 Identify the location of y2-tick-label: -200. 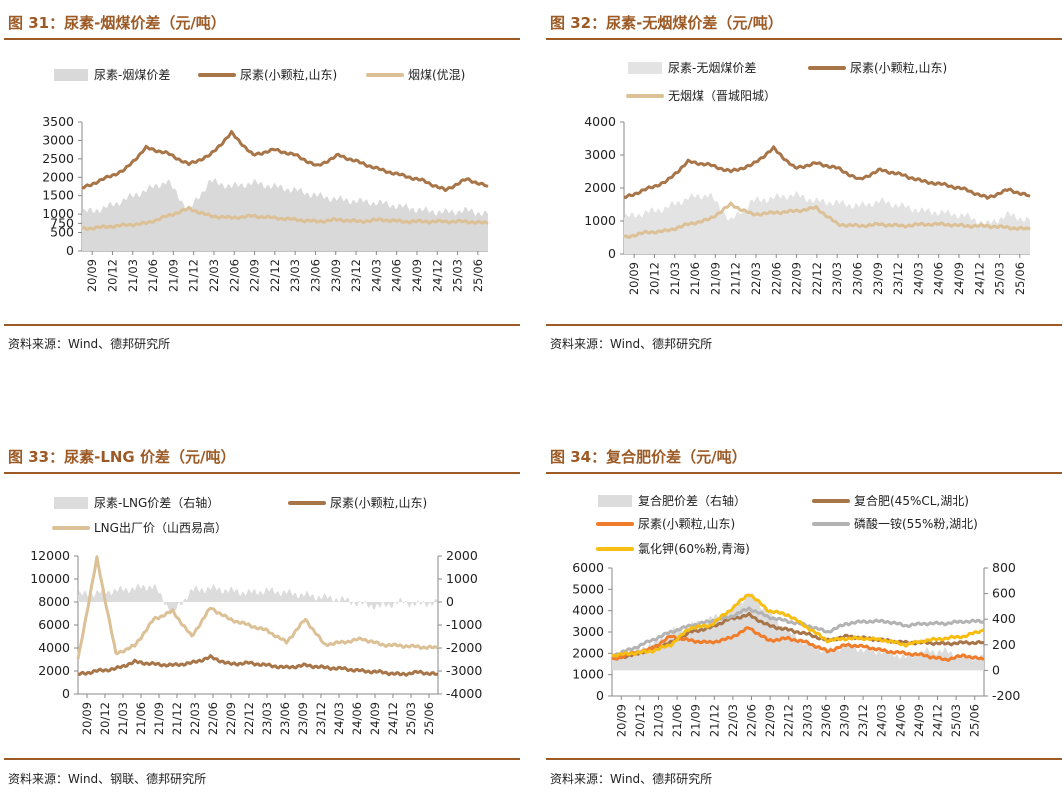
(1006, 695).